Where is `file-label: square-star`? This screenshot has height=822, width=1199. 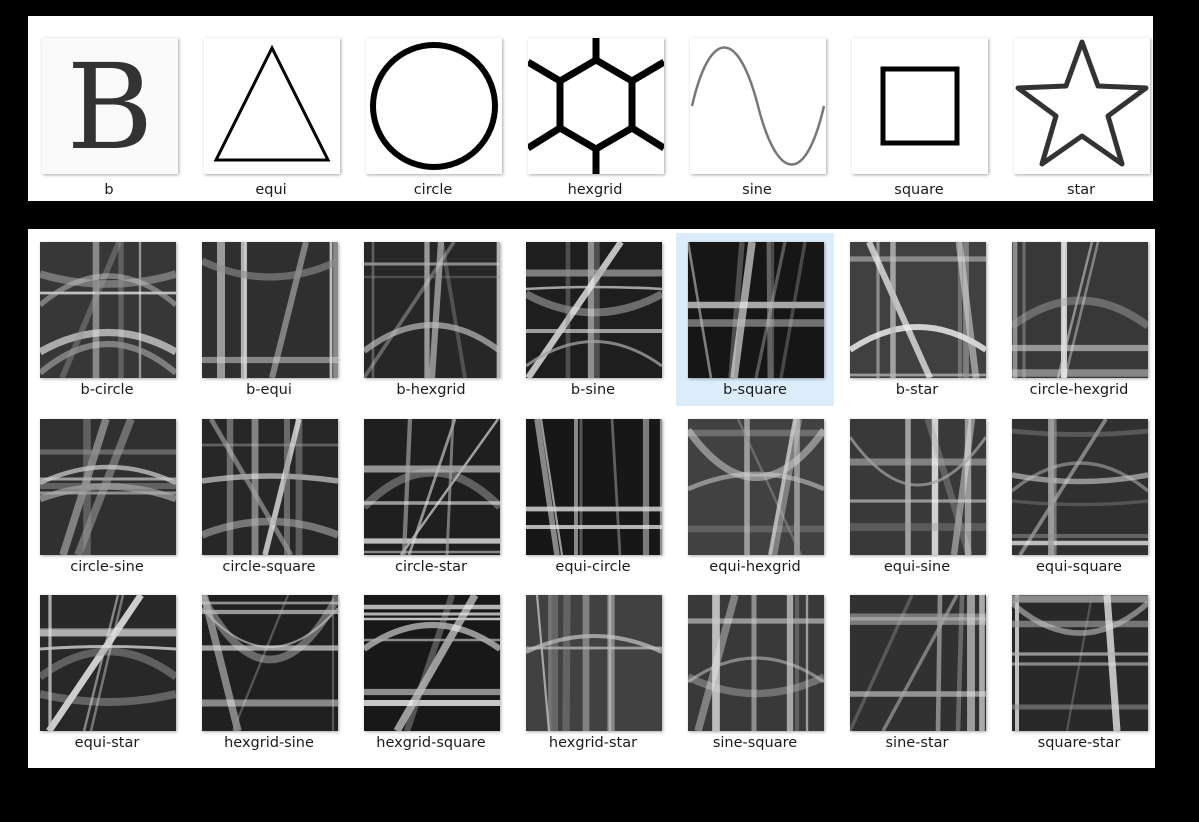 file-label: square-star is located at coordinates (1079, 743).